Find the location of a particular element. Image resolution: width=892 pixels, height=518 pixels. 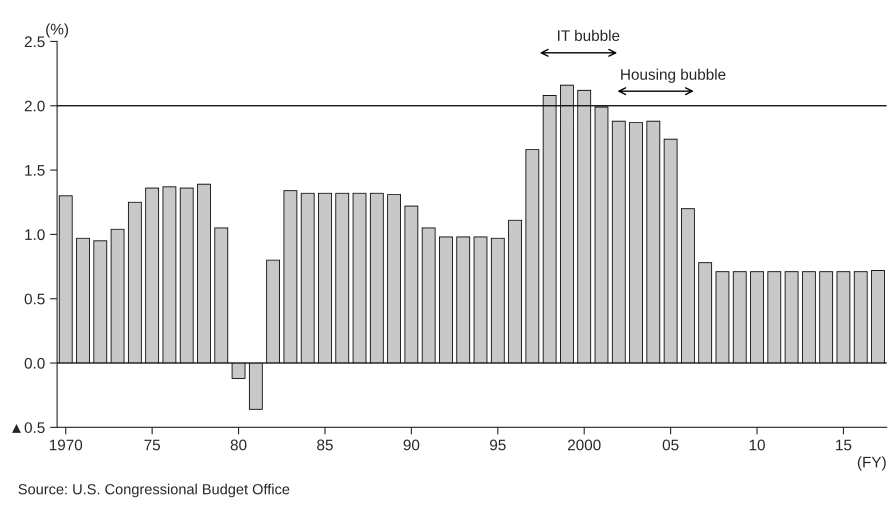

x-tick-label: 75 is located at coordinates (152, 445).